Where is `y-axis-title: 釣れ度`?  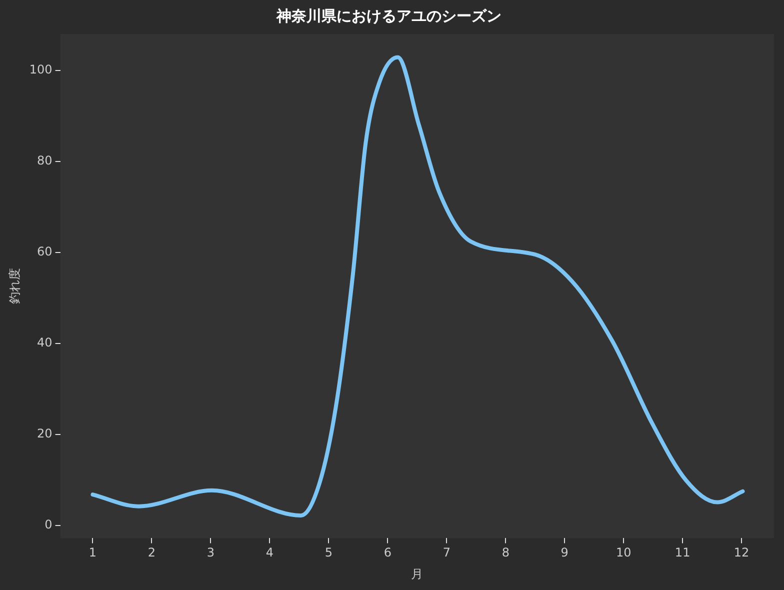
y-axis-title: 釣れ度 is located at coordinates (14, 286).